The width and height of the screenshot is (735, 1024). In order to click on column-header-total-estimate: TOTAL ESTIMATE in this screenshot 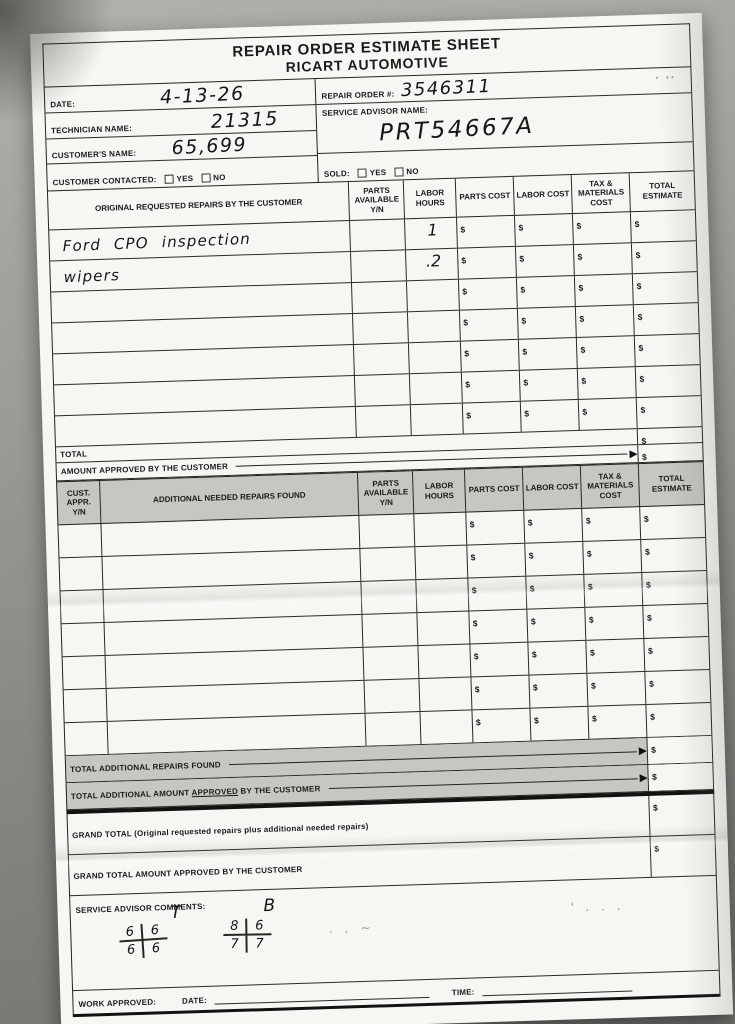, I will do `click(662, 191)`.